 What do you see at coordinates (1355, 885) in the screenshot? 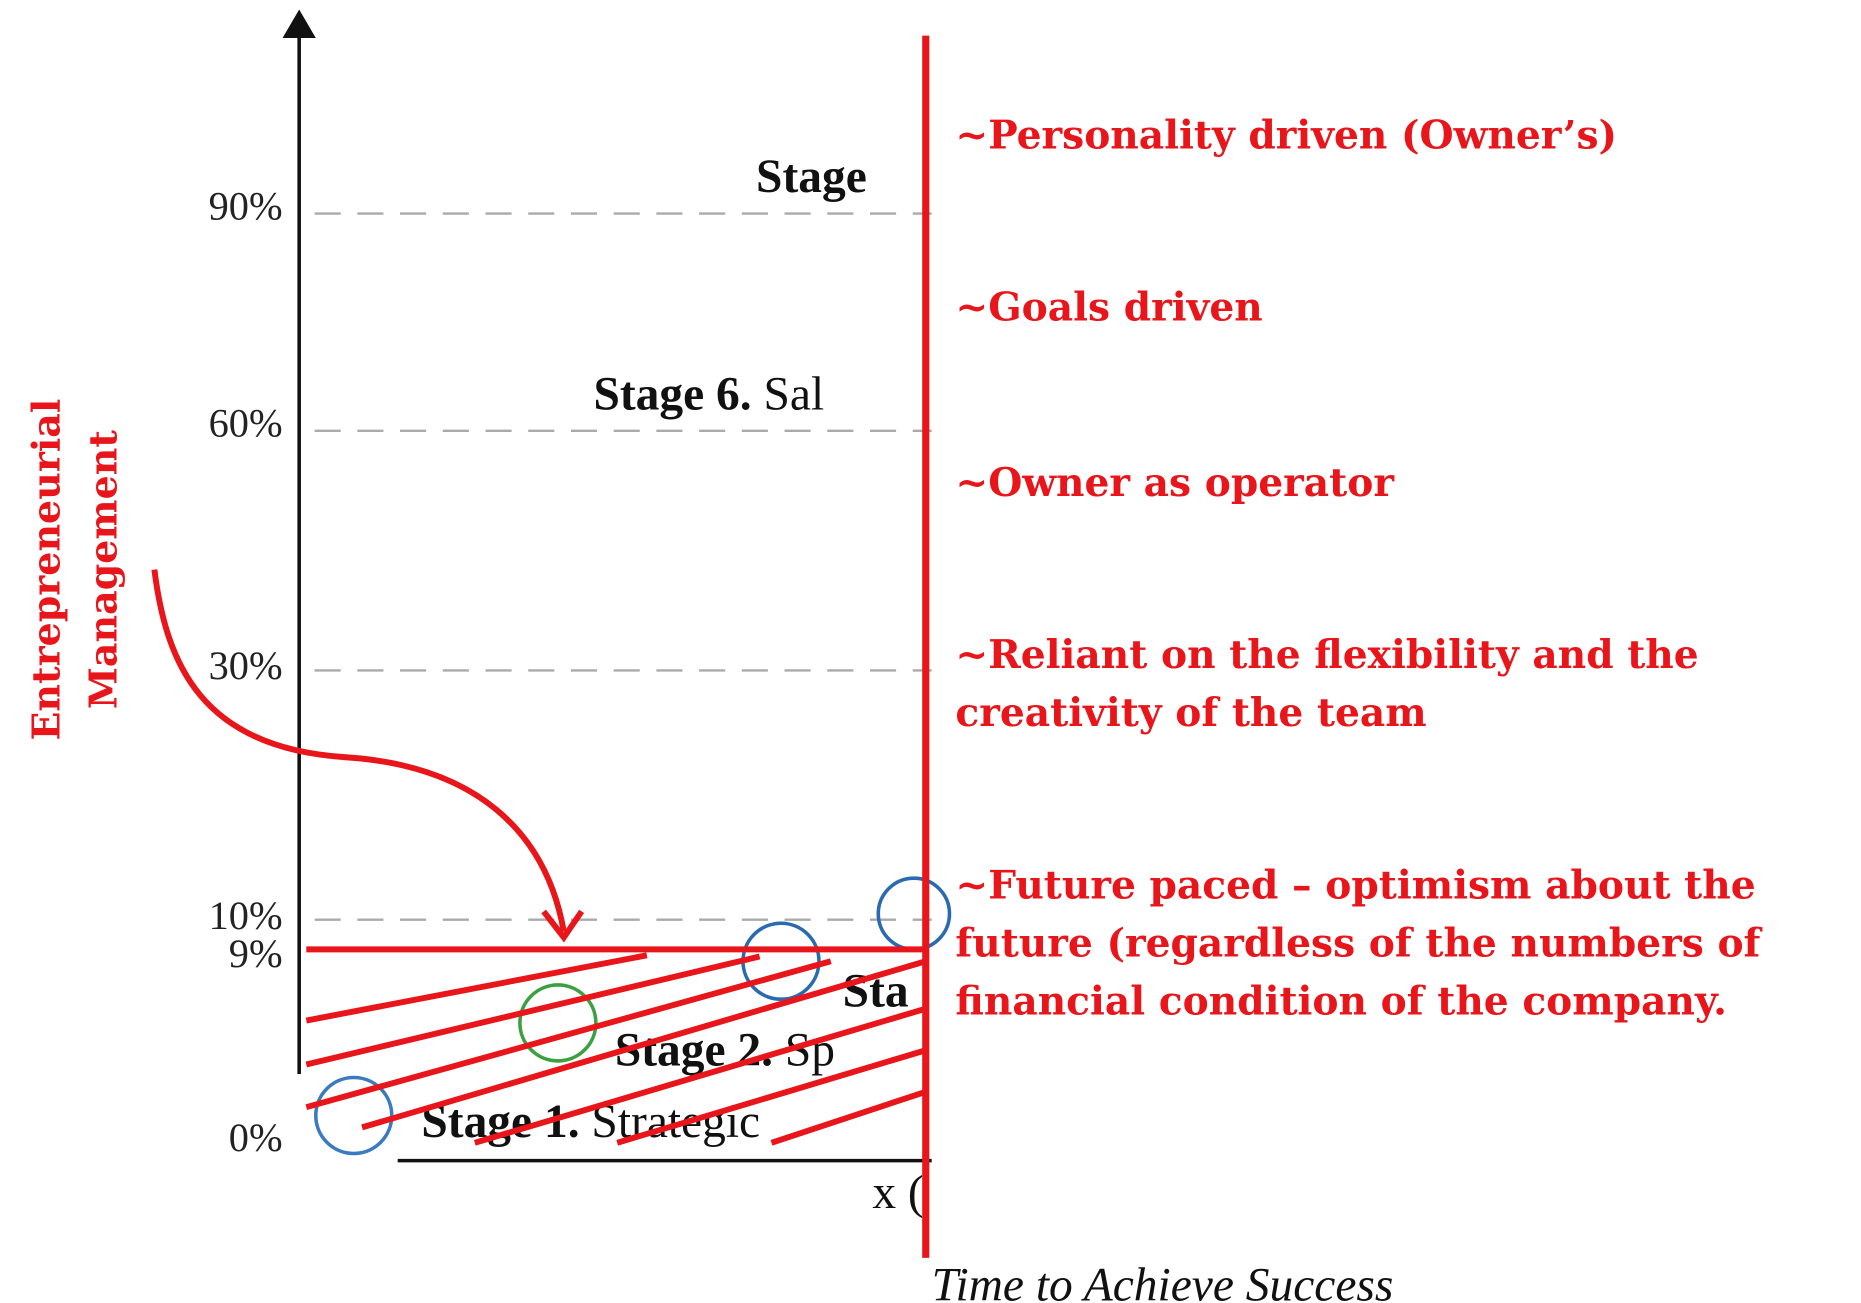
I see `bullet-line: ~Future paced – optimism about the` at bounding box center [1355, 885].